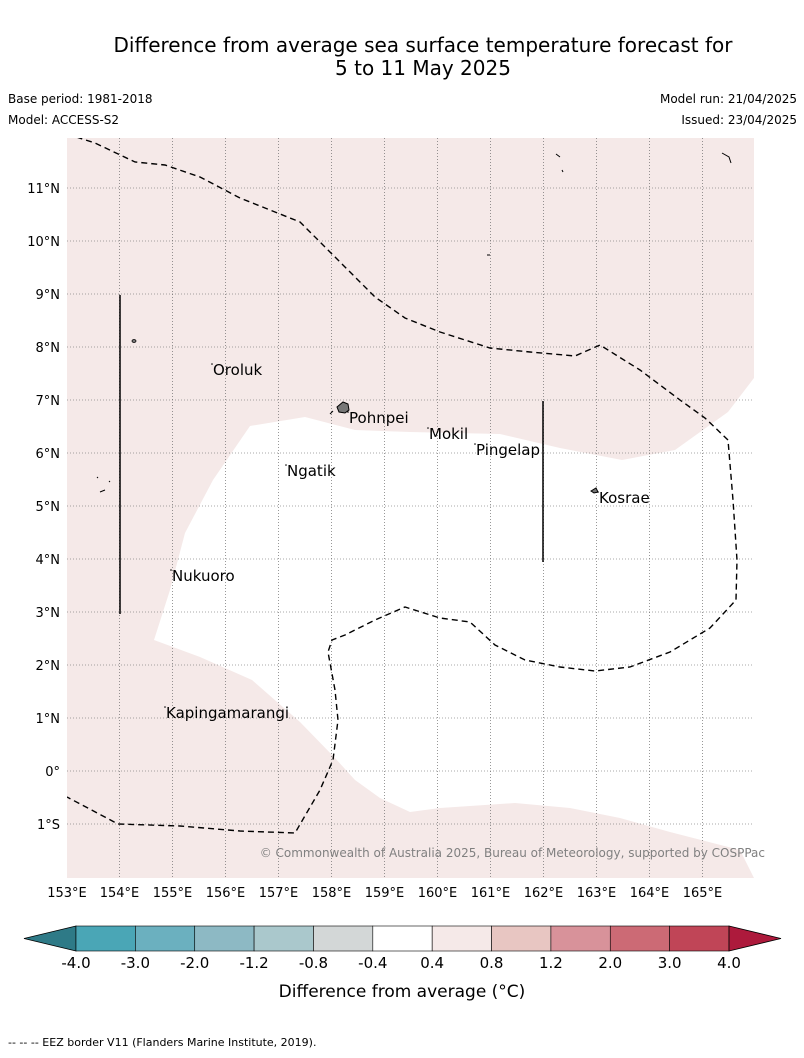 The image size is (804, 1058). What do you see at coordinates (491, 893) in the screenshot?
I see `longitude-tick-label: 161°E` at bounding box center [491, 893].